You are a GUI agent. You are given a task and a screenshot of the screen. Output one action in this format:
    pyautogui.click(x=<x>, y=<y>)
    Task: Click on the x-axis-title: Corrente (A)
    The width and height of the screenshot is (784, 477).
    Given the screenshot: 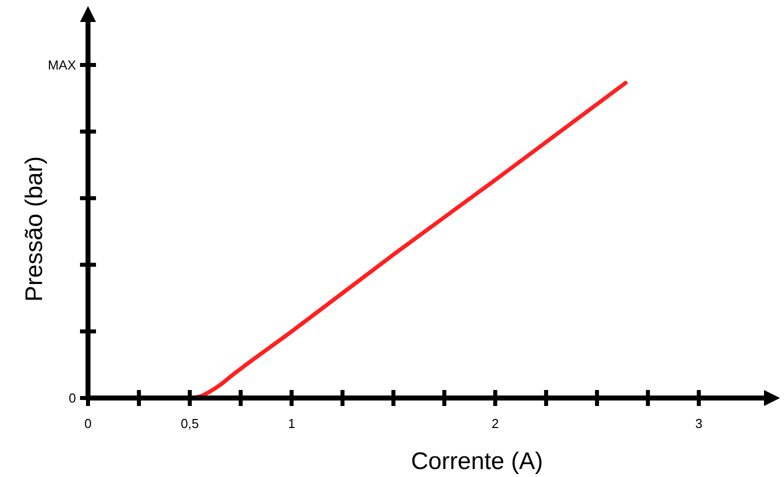 What is the action you would take?
    pyautogui.click(x=477, y=461)
    